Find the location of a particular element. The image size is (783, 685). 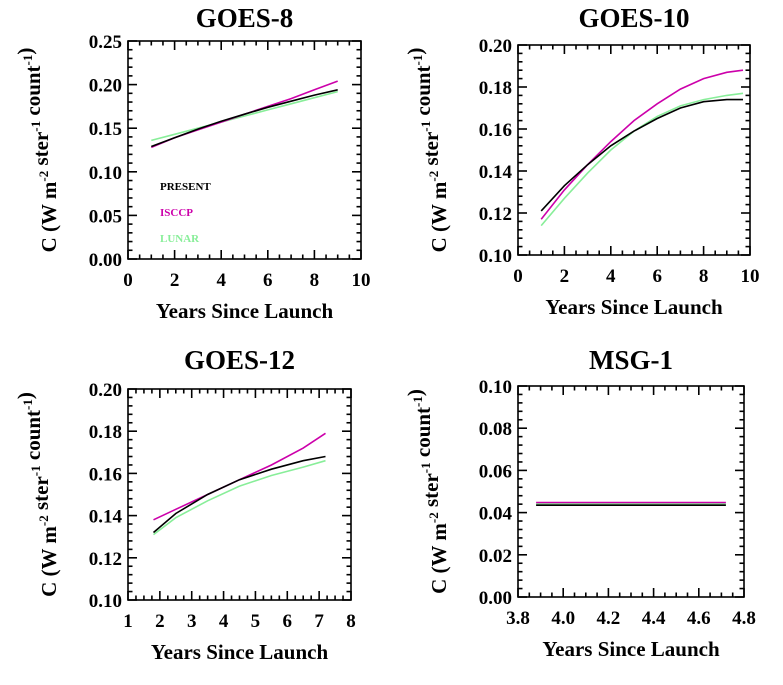

y-tick-label: 0.15 is located at coordinates (105, 129).